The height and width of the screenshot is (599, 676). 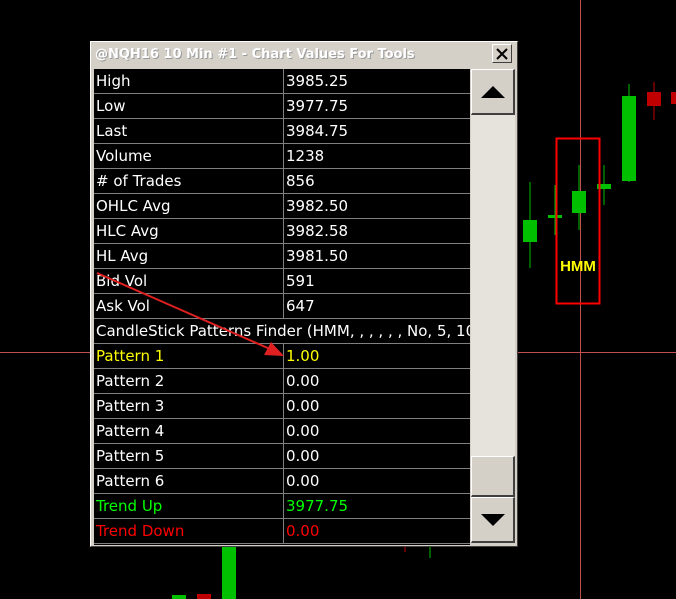 I want to click on row-value: 856, so click(x=377, y=181).